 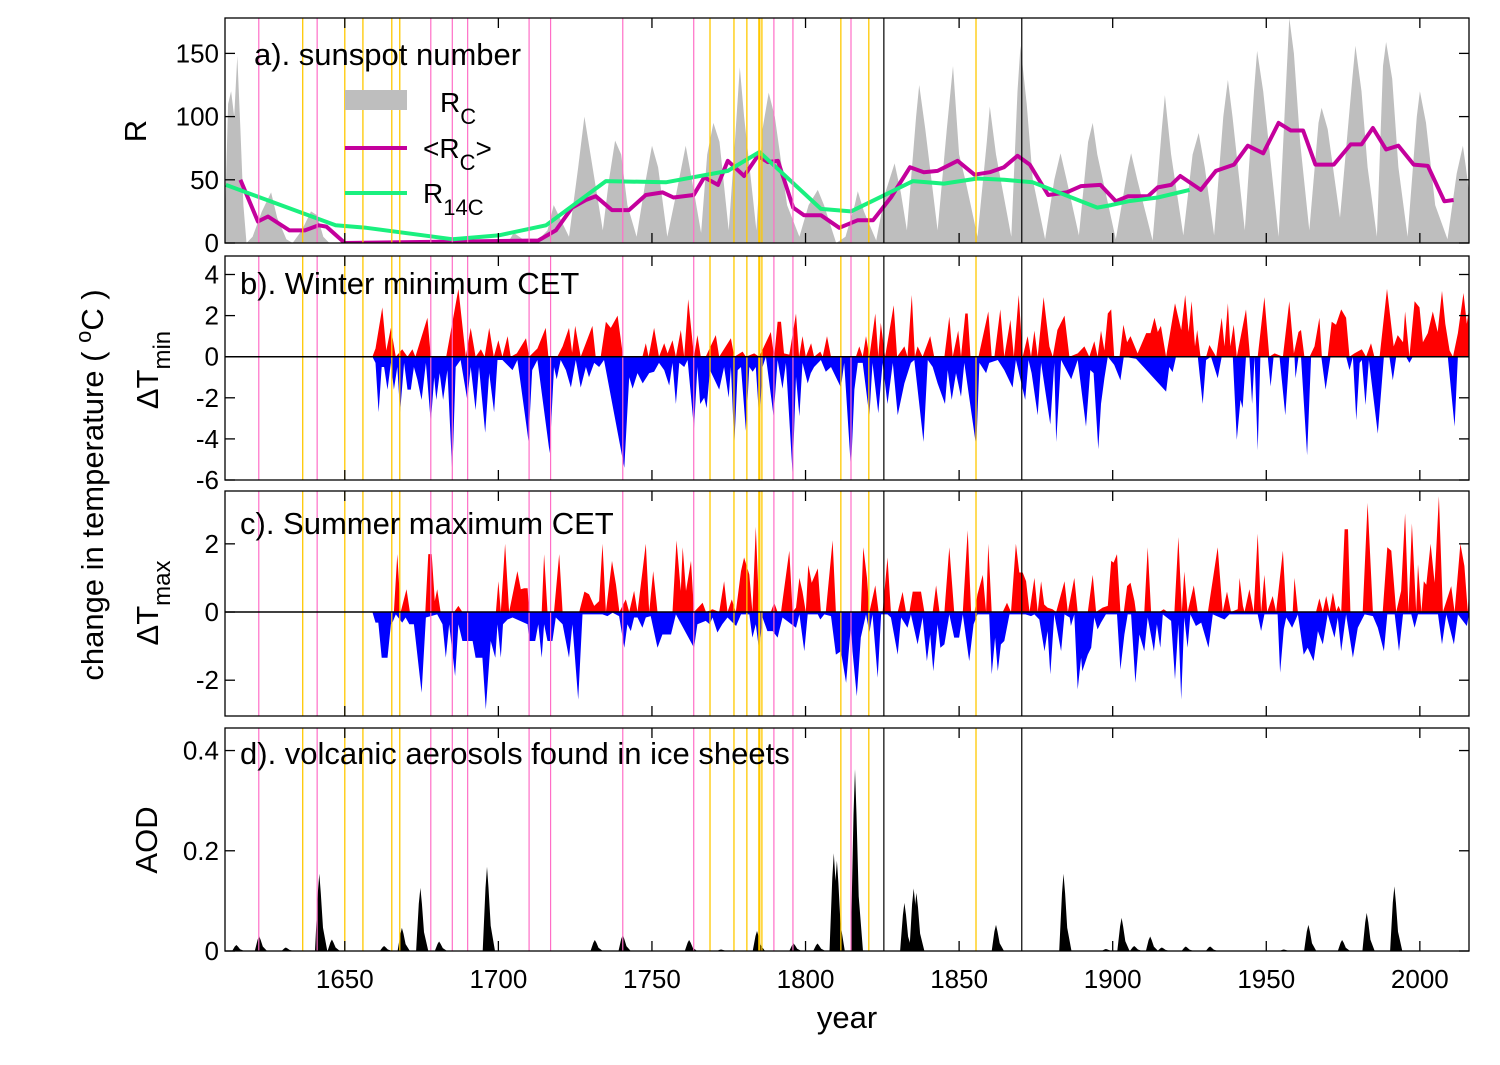 I want to click on xtick-label: 1900, so click(x=1113, y=979).